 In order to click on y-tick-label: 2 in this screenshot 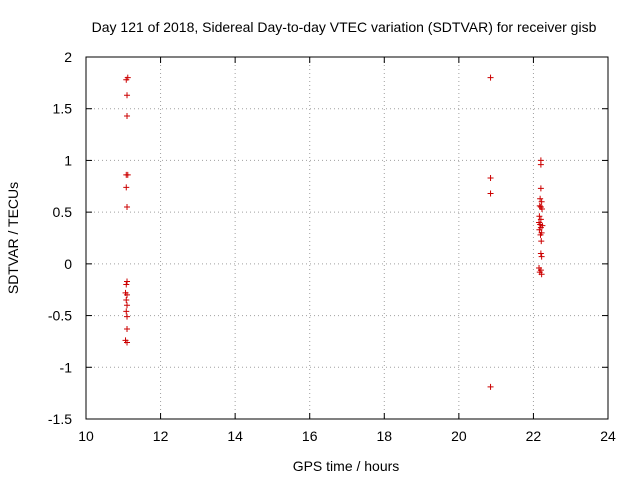, I will do `click(68, 57)`.